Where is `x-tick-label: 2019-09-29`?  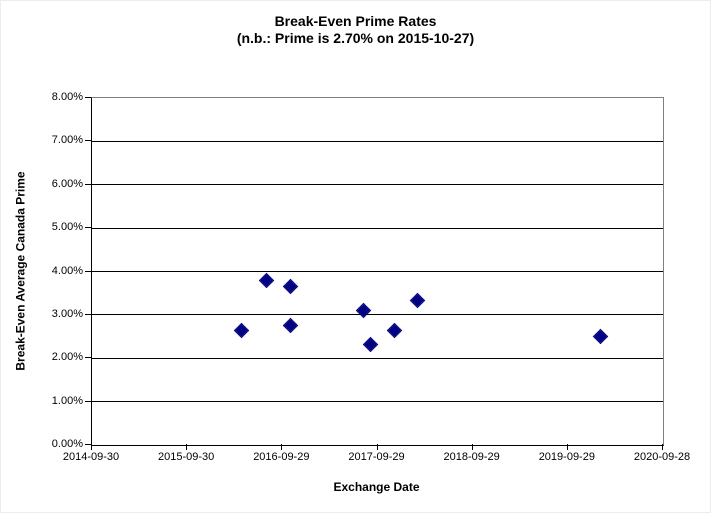
x-tick-label: 2019-09-29 is located at coordinates (566, 457).